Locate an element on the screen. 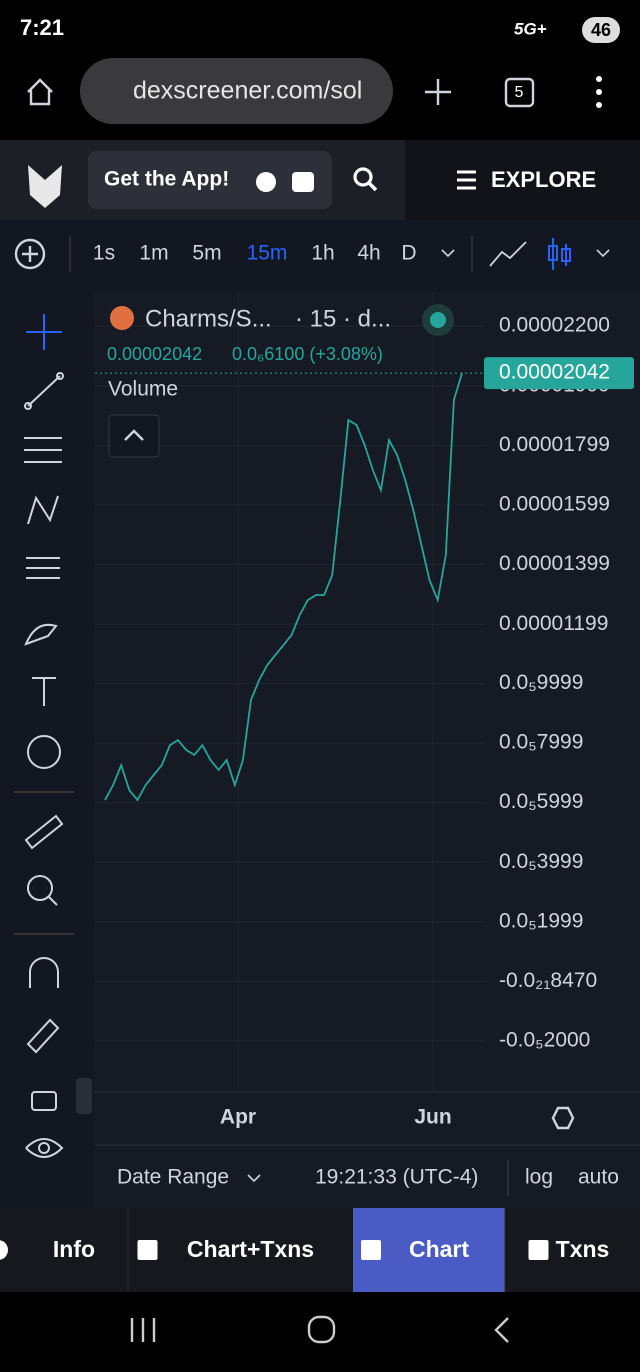 This screenshot has height=1372, width=640. timeframe: 1s is located at coordinates (104, 253).